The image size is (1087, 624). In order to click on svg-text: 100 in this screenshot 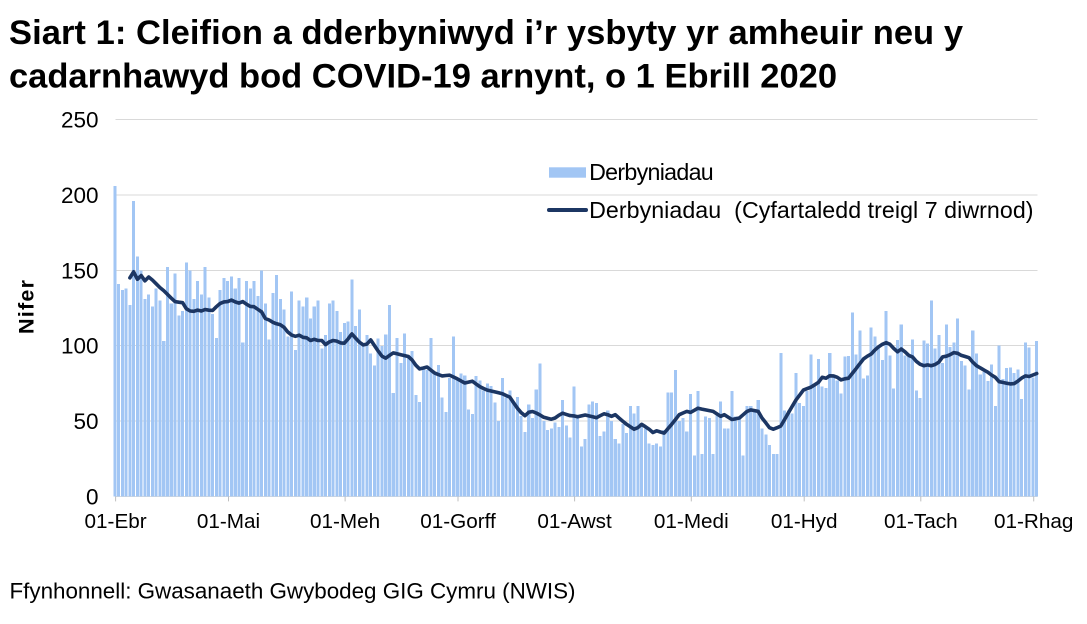, I will do `click(80, 346)`.